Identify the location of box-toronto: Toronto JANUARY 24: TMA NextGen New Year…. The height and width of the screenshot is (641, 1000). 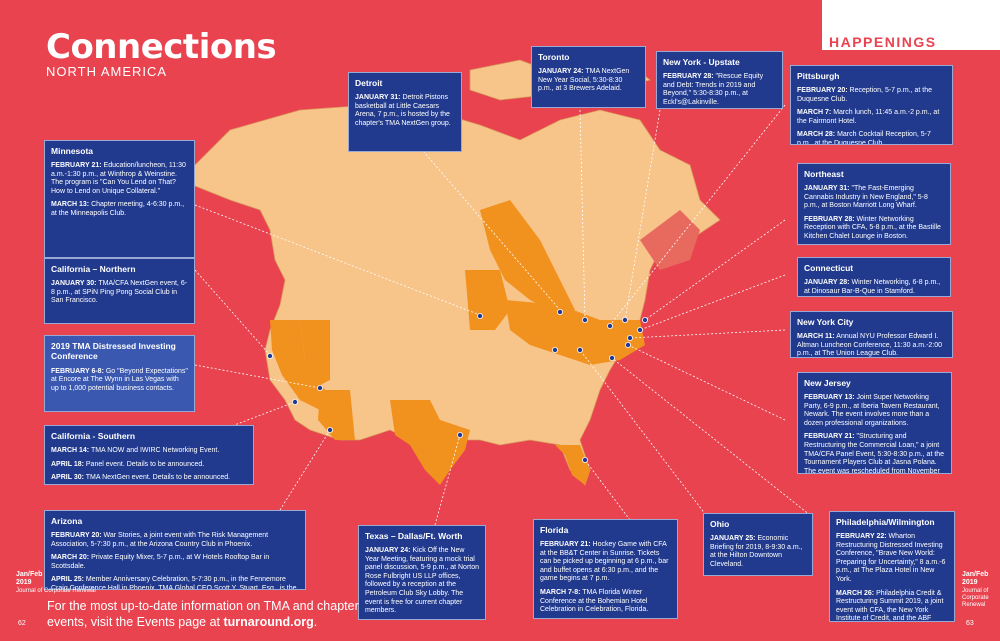
(588, 77).